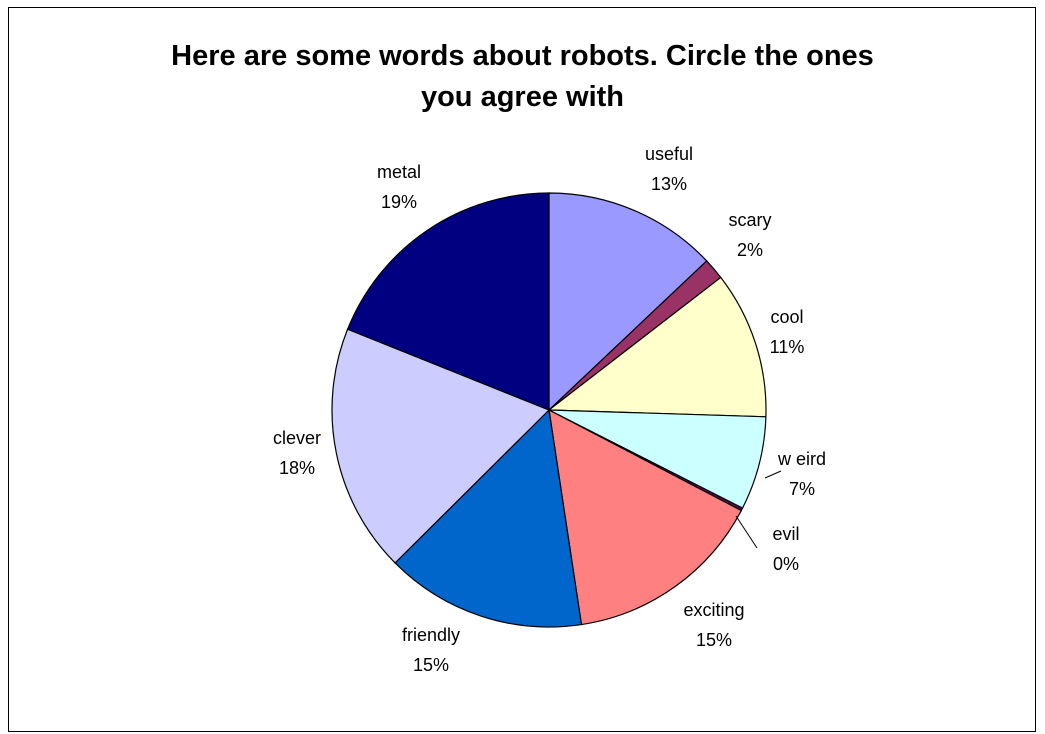 This screenshot has height=734, width=1045. I want to click on slice-label-scary: scary, so click(749, 220).